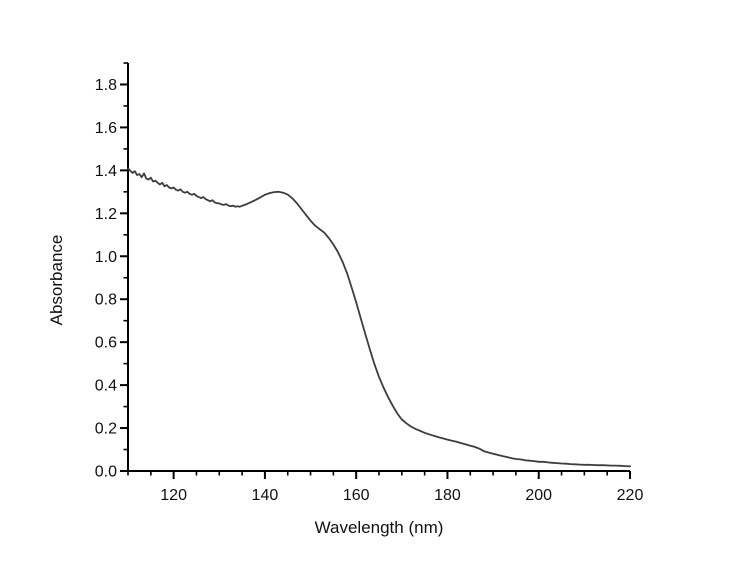 The image size is (732, 570). What do you see at coordinates (265, 495) in the screenshot?
I see `x-tick-label: 140` at bounding box center [265, 495].